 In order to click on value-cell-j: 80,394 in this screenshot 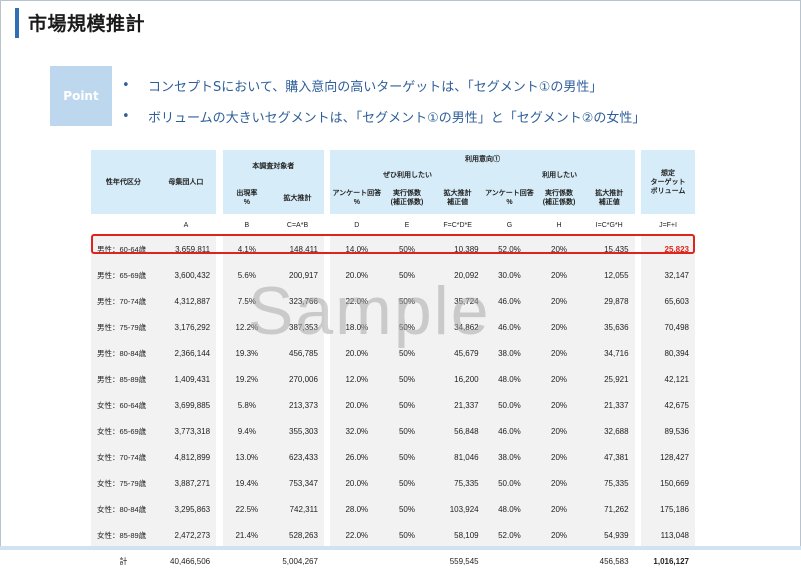, I will do `click(668, 353)`.